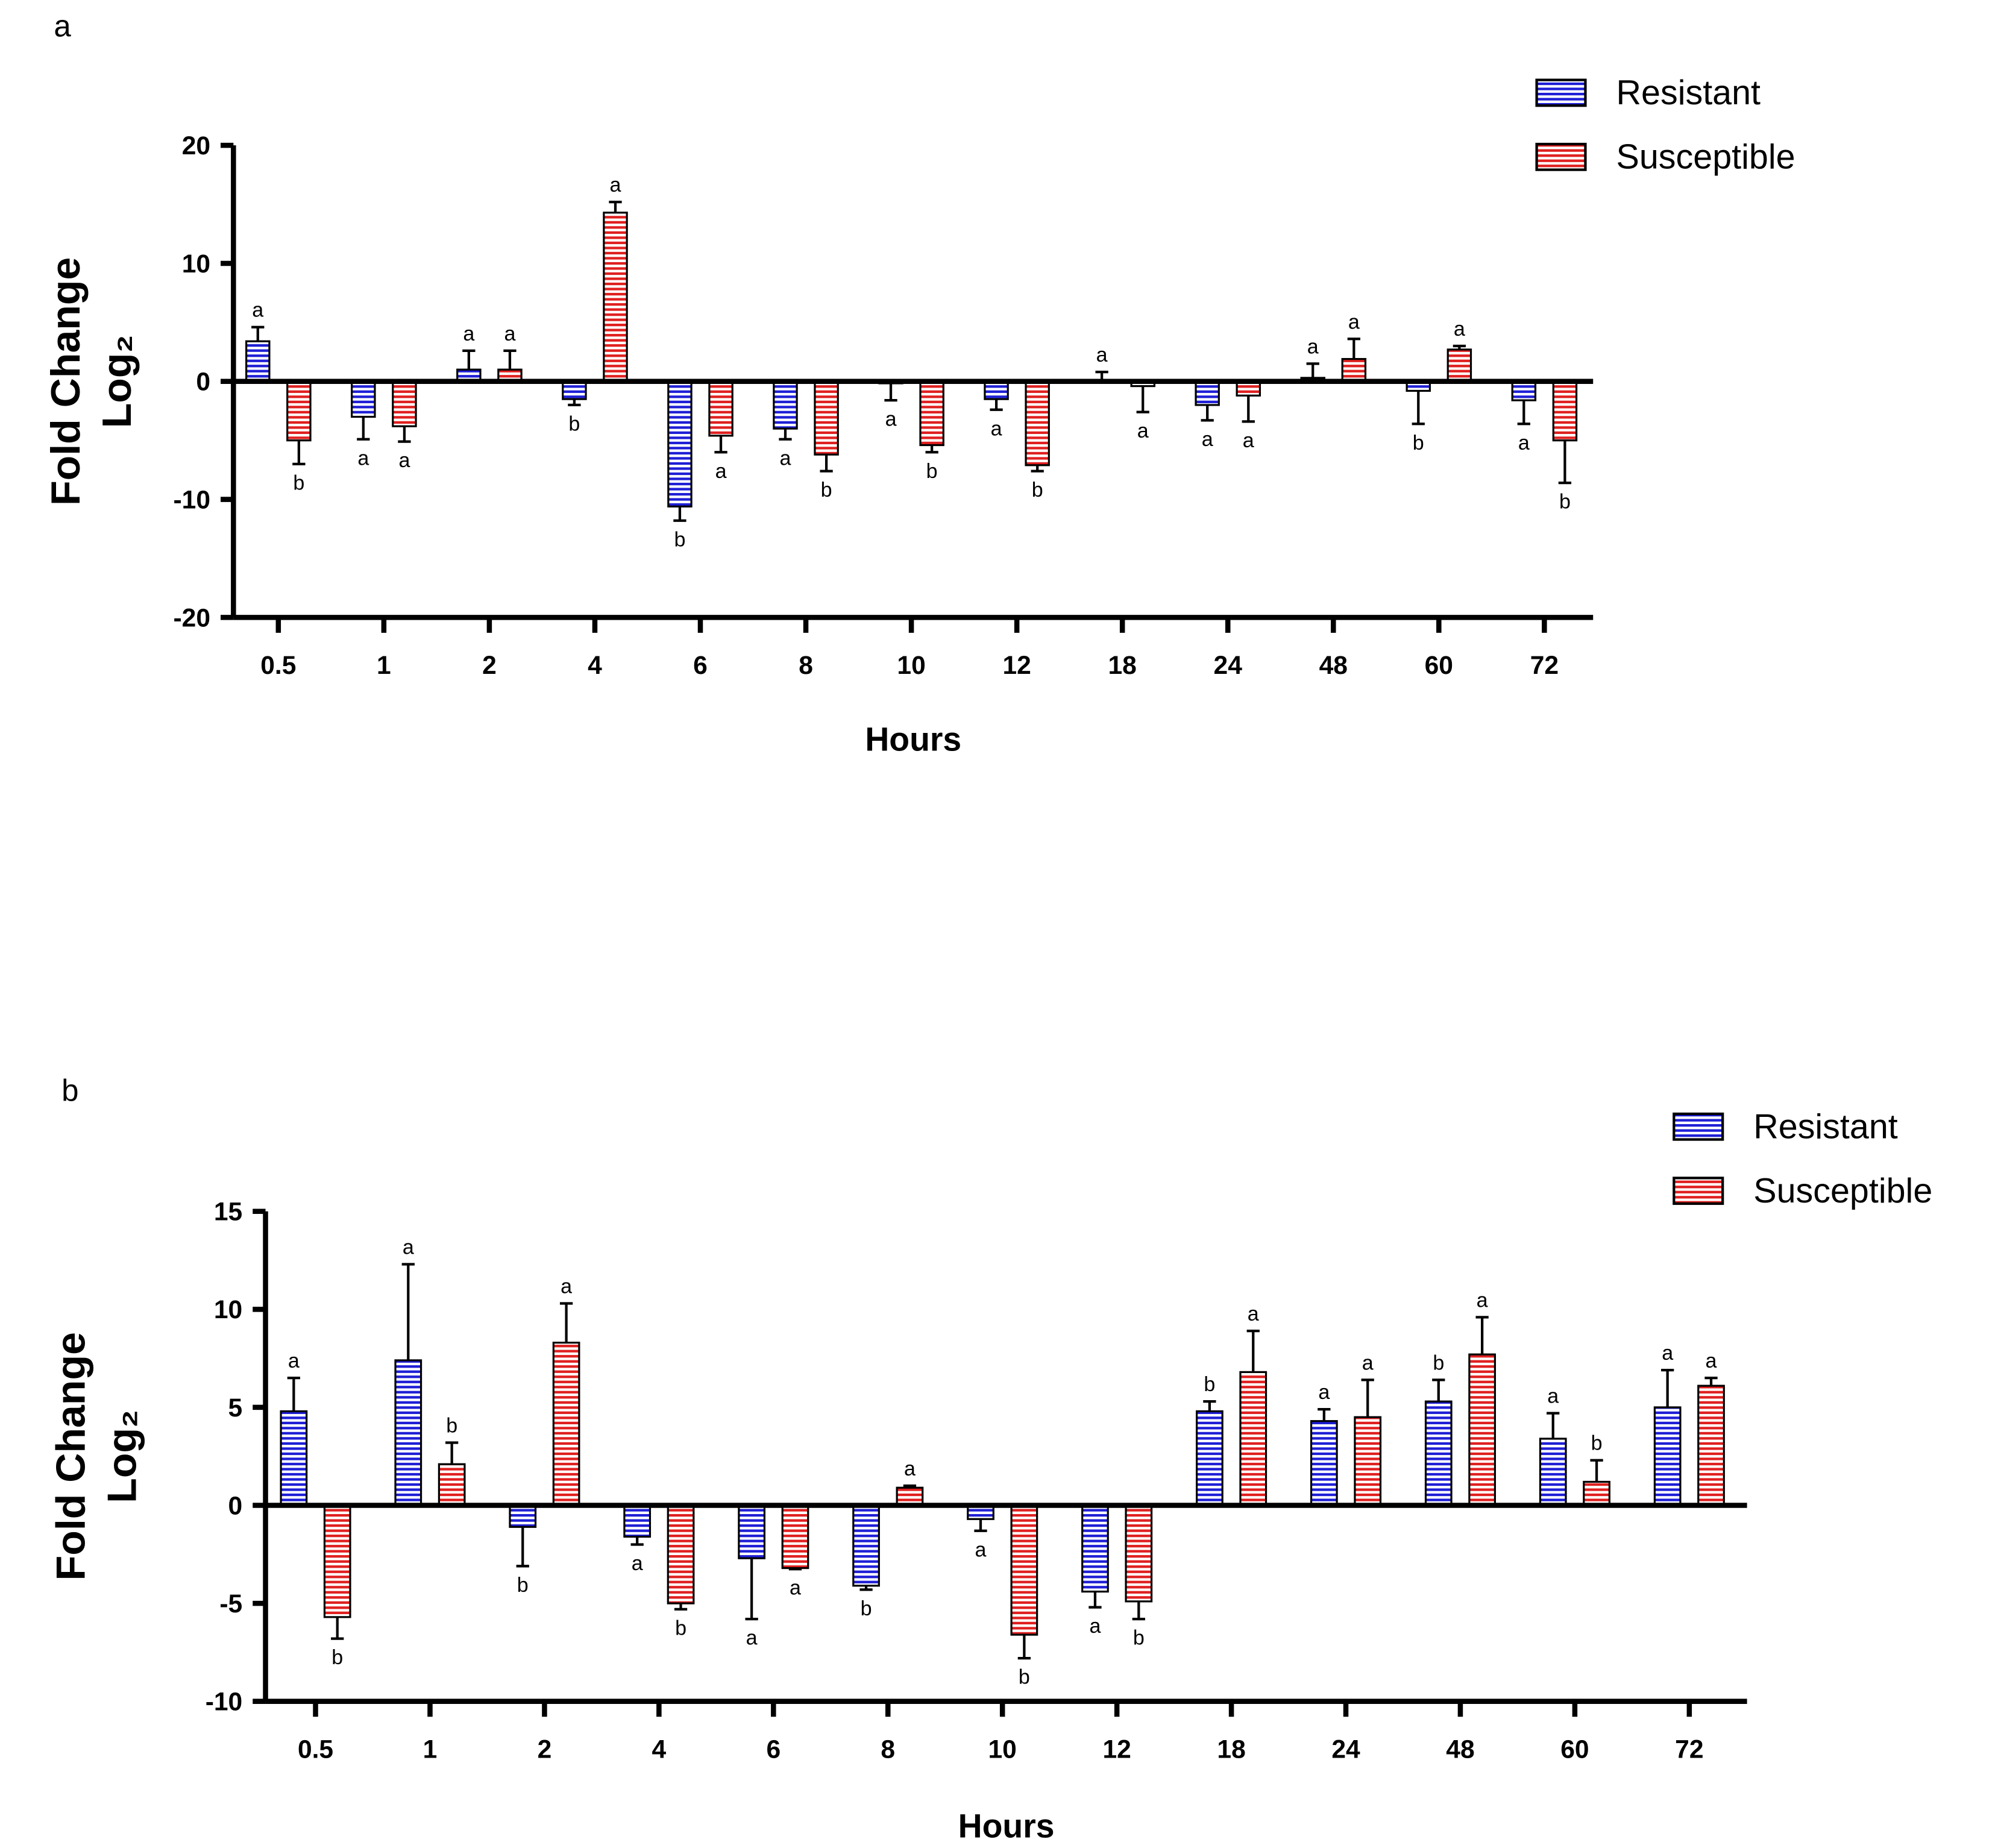 The height and width of the screenshot is (1848, 2001). I want to click on panel-label-b: b, so click(69, 1090).